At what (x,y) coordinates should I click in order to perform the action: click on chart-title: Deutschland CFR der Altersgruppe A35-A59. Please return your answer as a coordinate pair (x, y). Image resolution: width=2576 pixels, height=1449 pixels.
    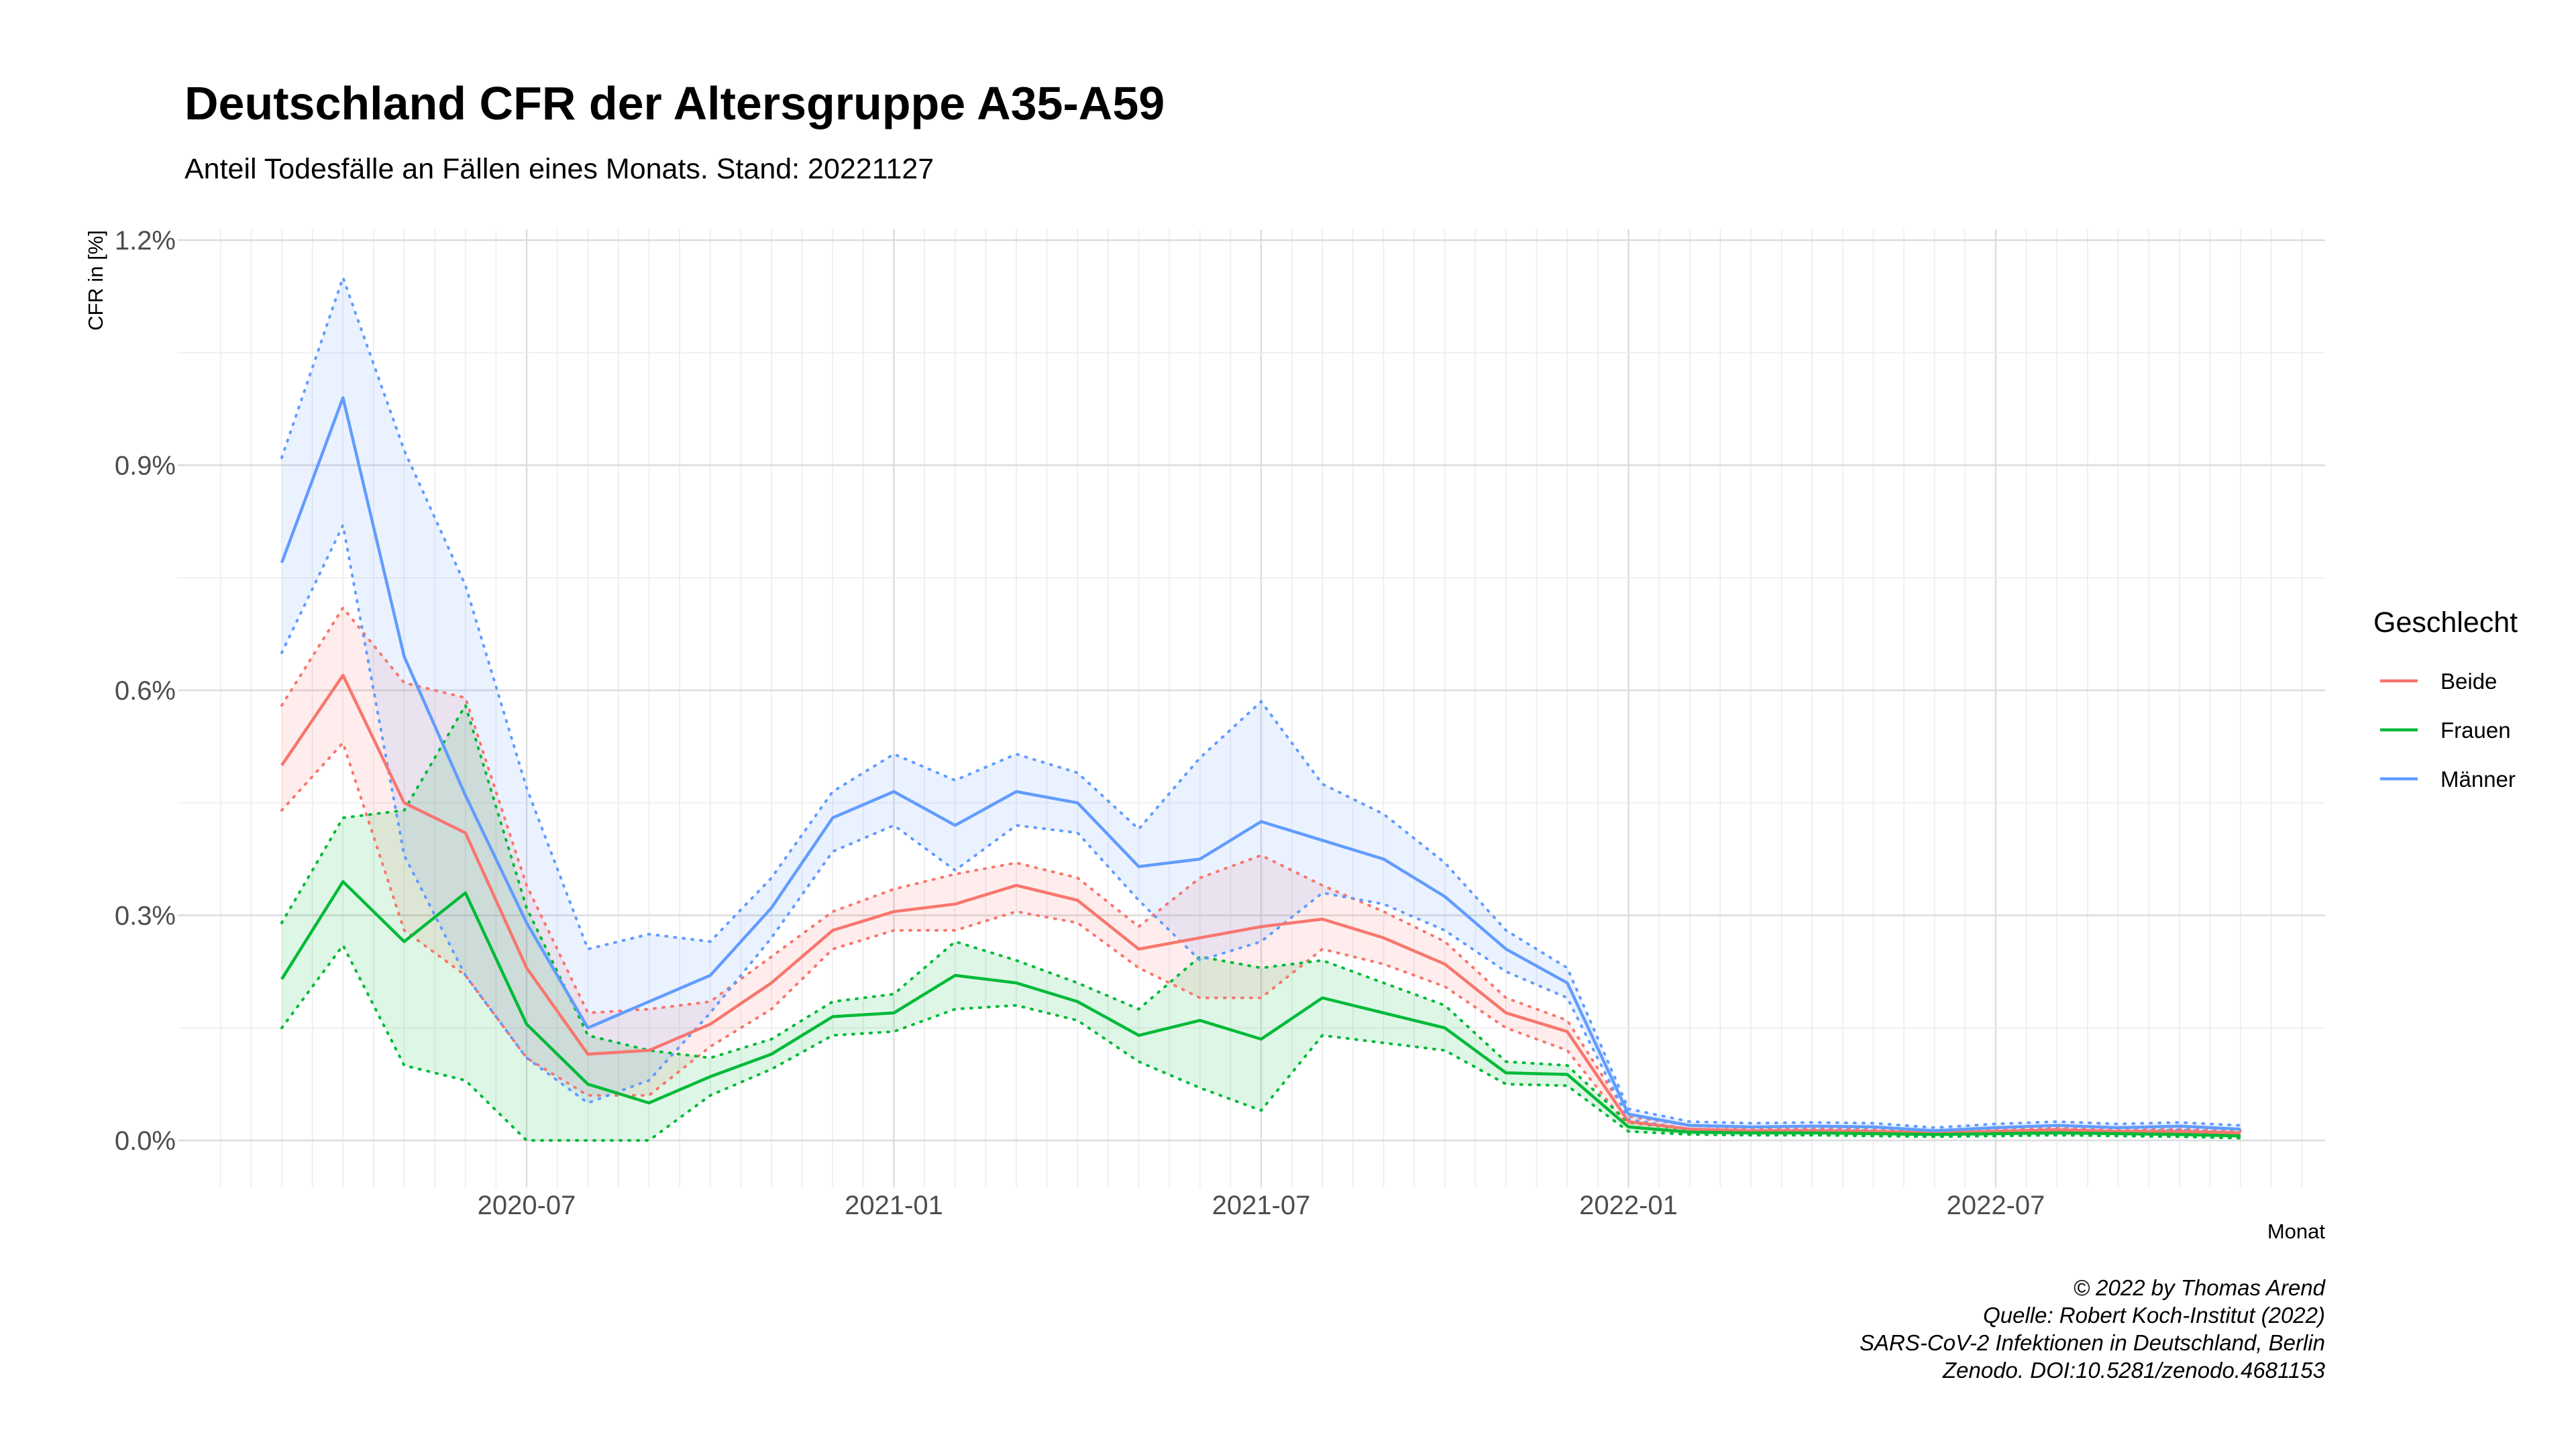
    Looking at the image, I should click on (674, 103).